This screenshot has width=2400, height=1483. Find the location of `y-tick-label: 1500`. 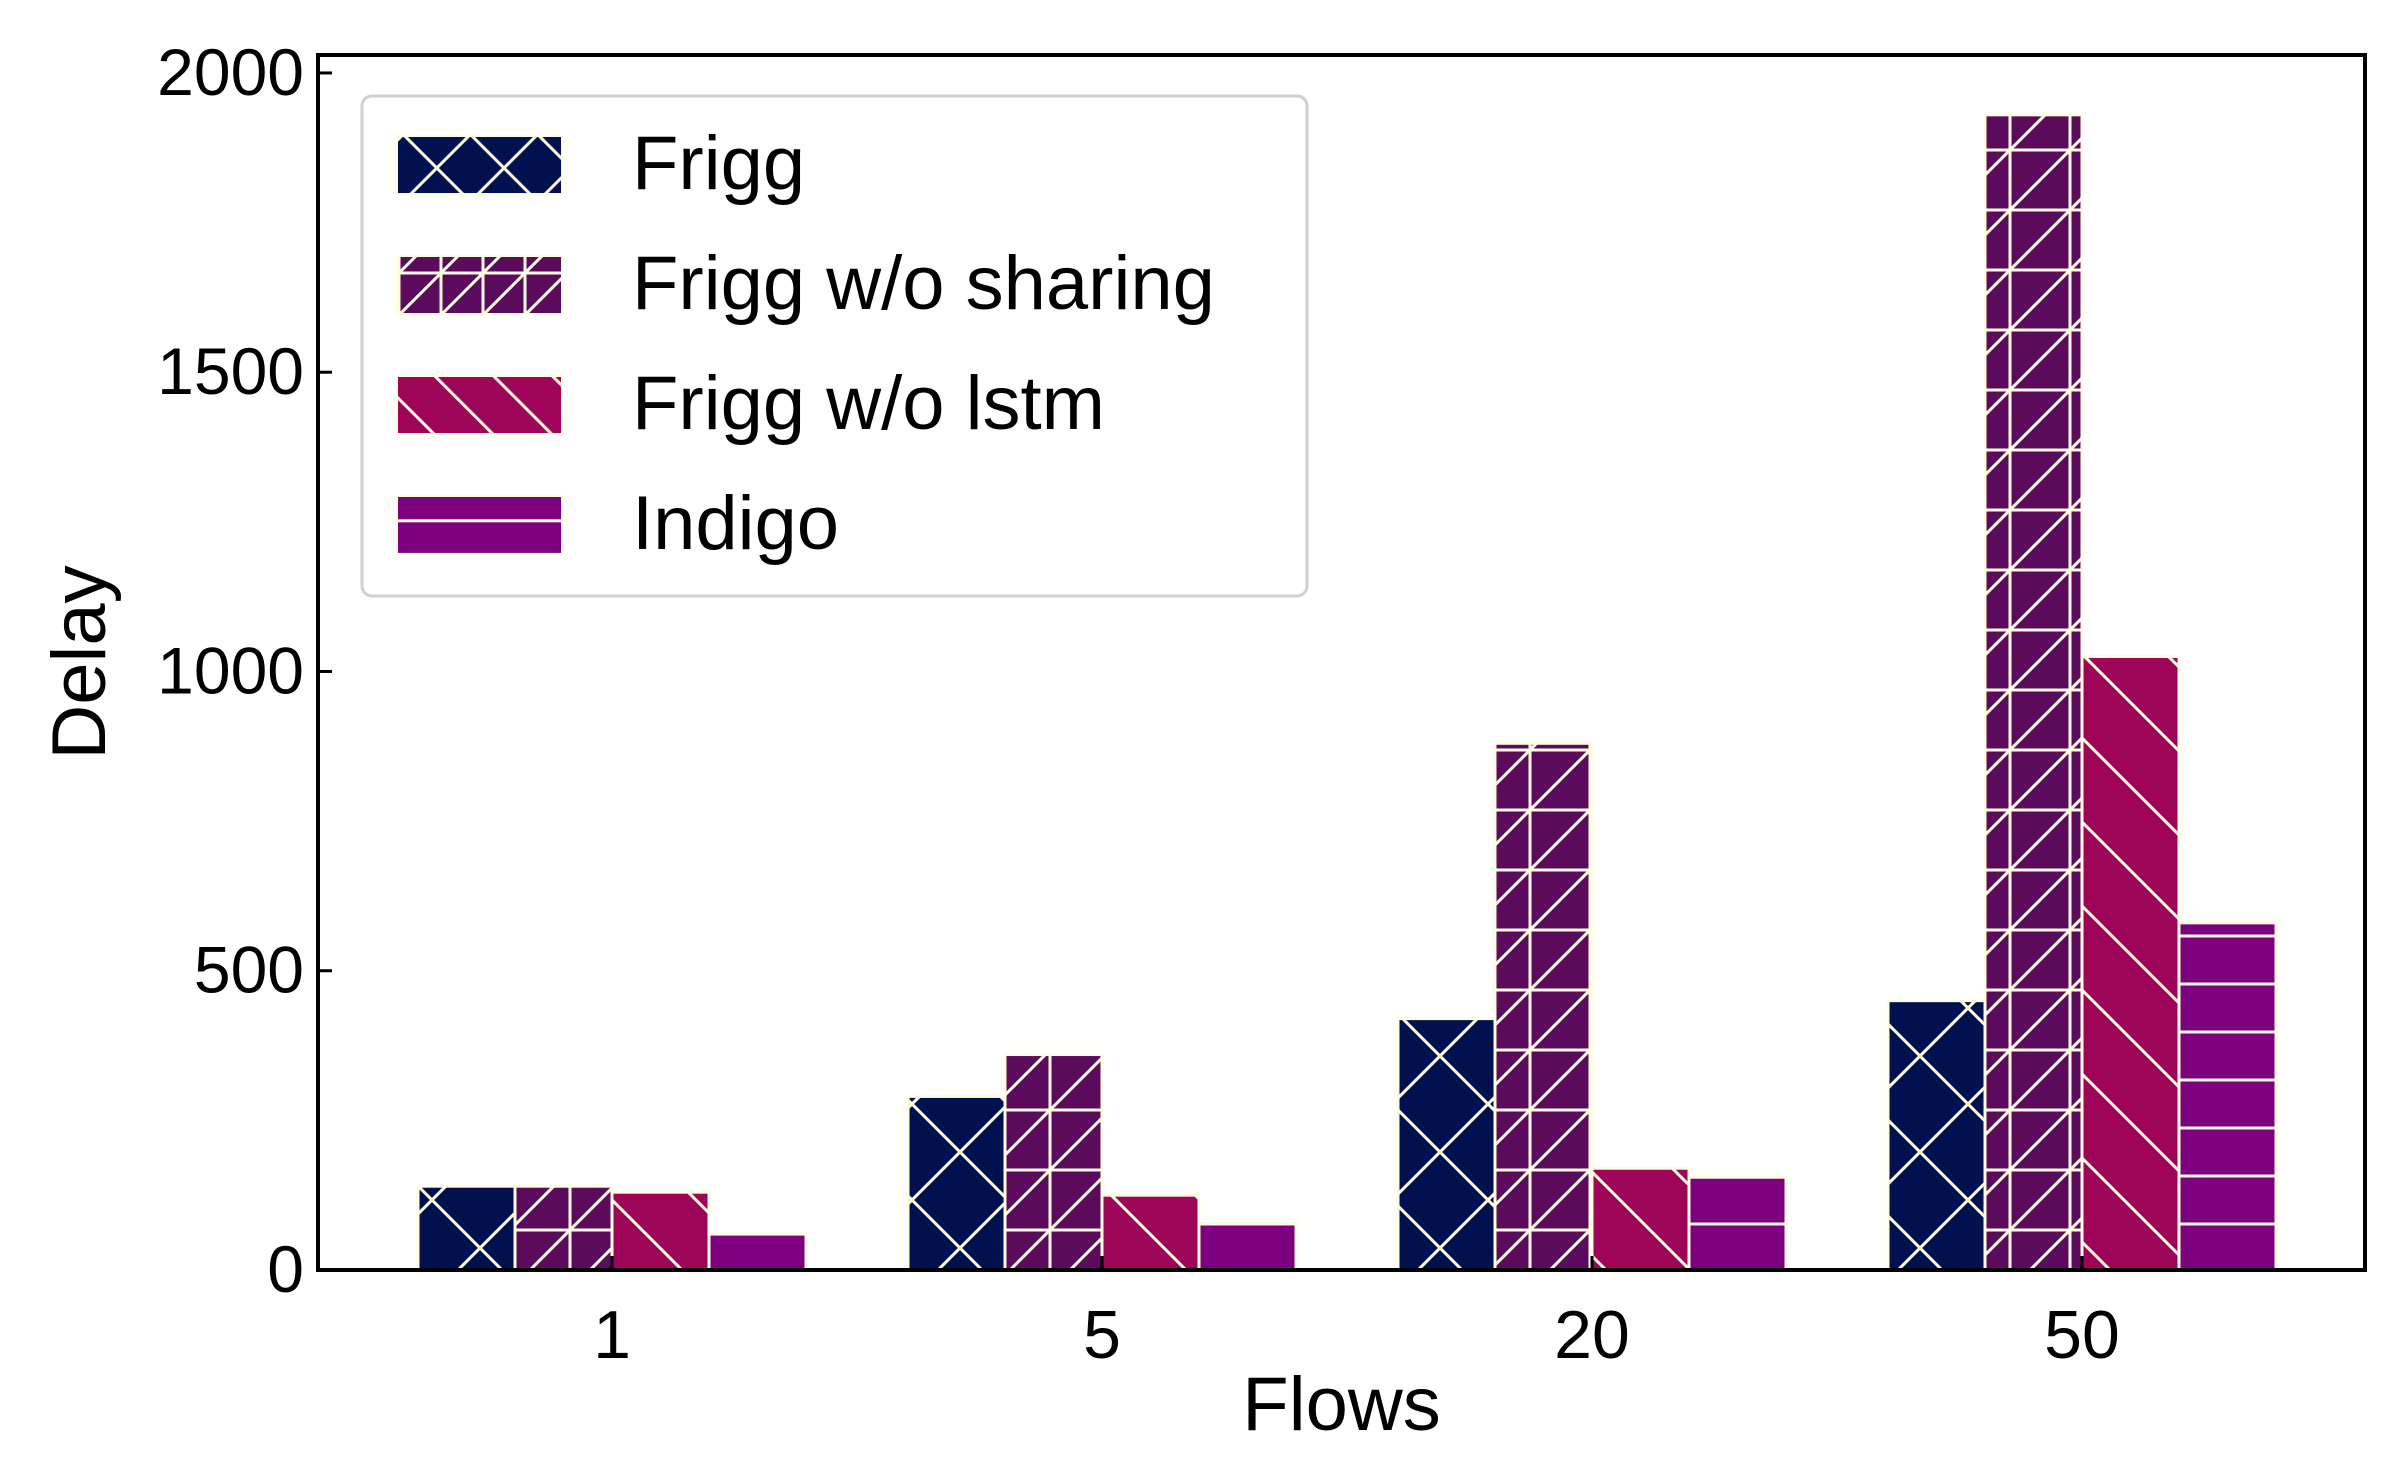

y-tick-label: 1500 is located at coordinates (230, 371).